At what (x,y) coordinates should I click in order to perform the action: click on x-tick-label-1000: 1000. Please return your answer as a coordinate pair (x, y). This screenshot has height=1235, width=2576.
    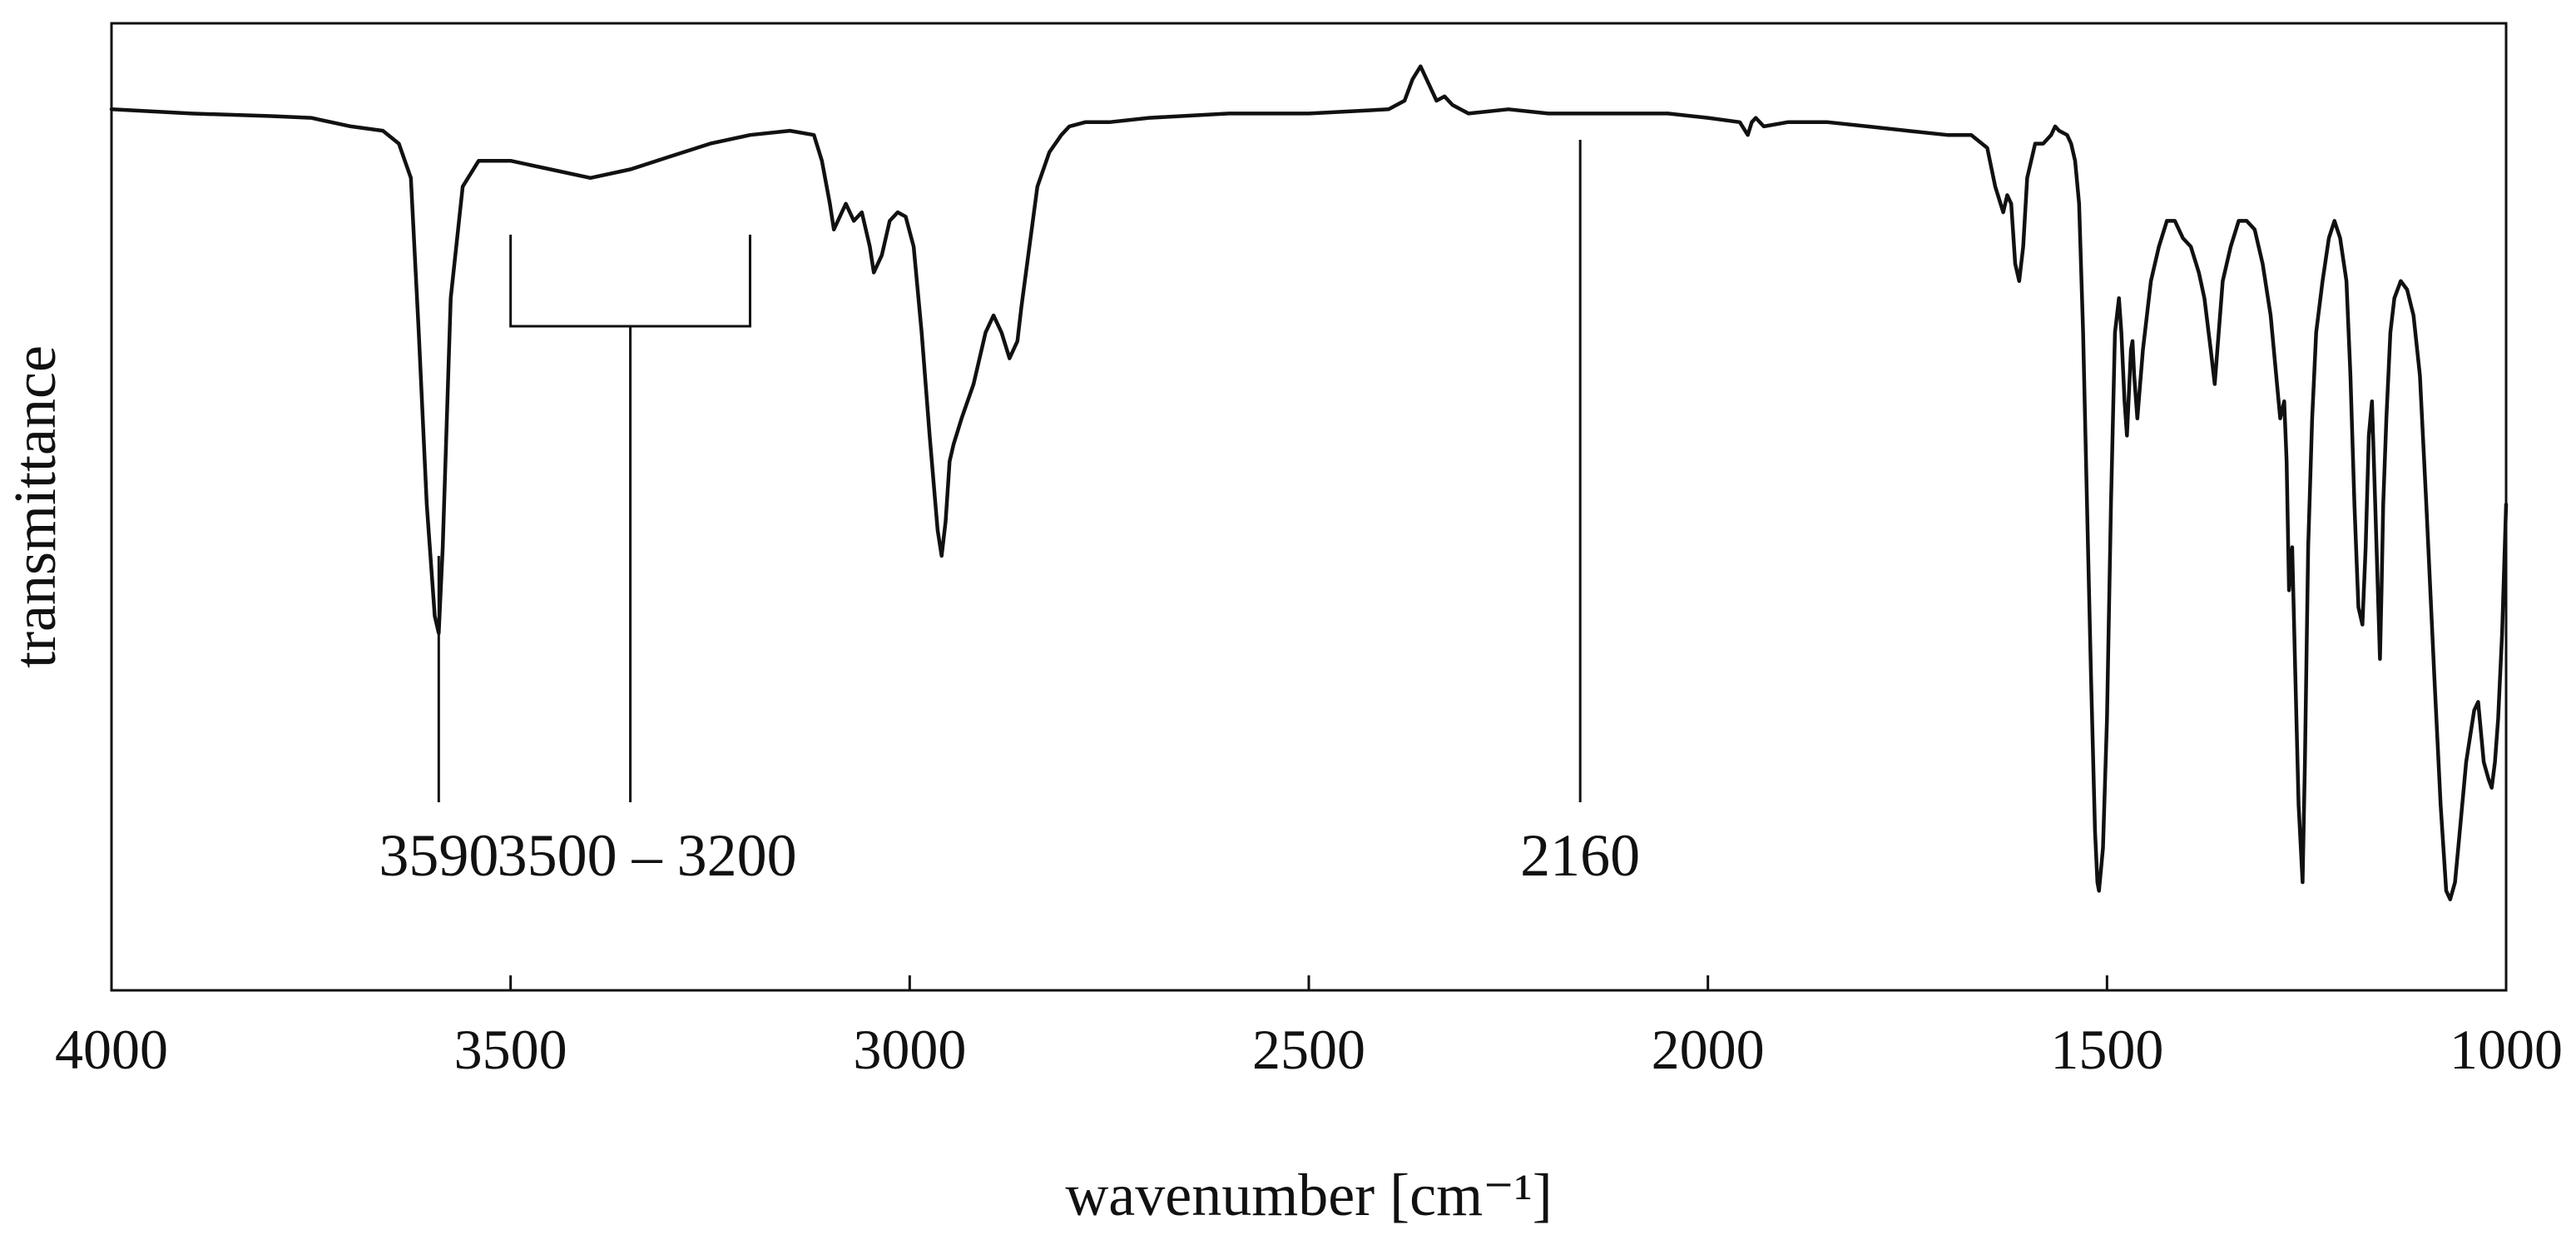
    Looking at the image, I should click on (2506, 1049).